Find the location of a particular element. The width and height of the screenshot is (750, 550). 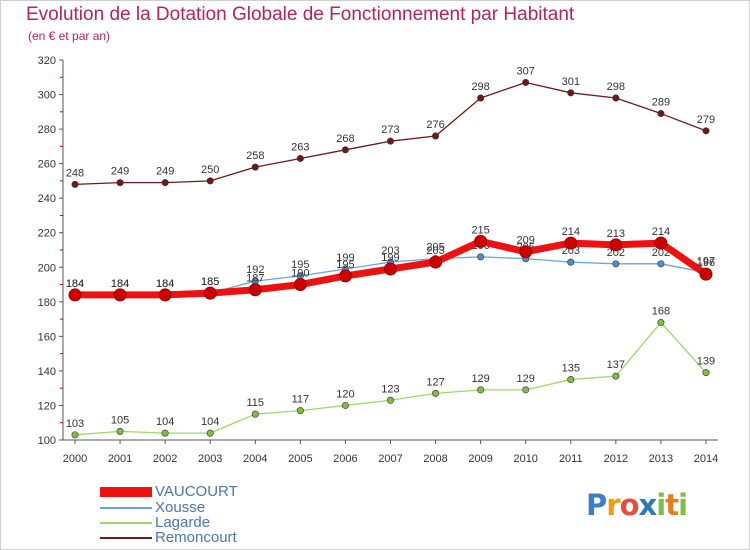

legend-swatch-lagarde is located at coordinates (126, 523).